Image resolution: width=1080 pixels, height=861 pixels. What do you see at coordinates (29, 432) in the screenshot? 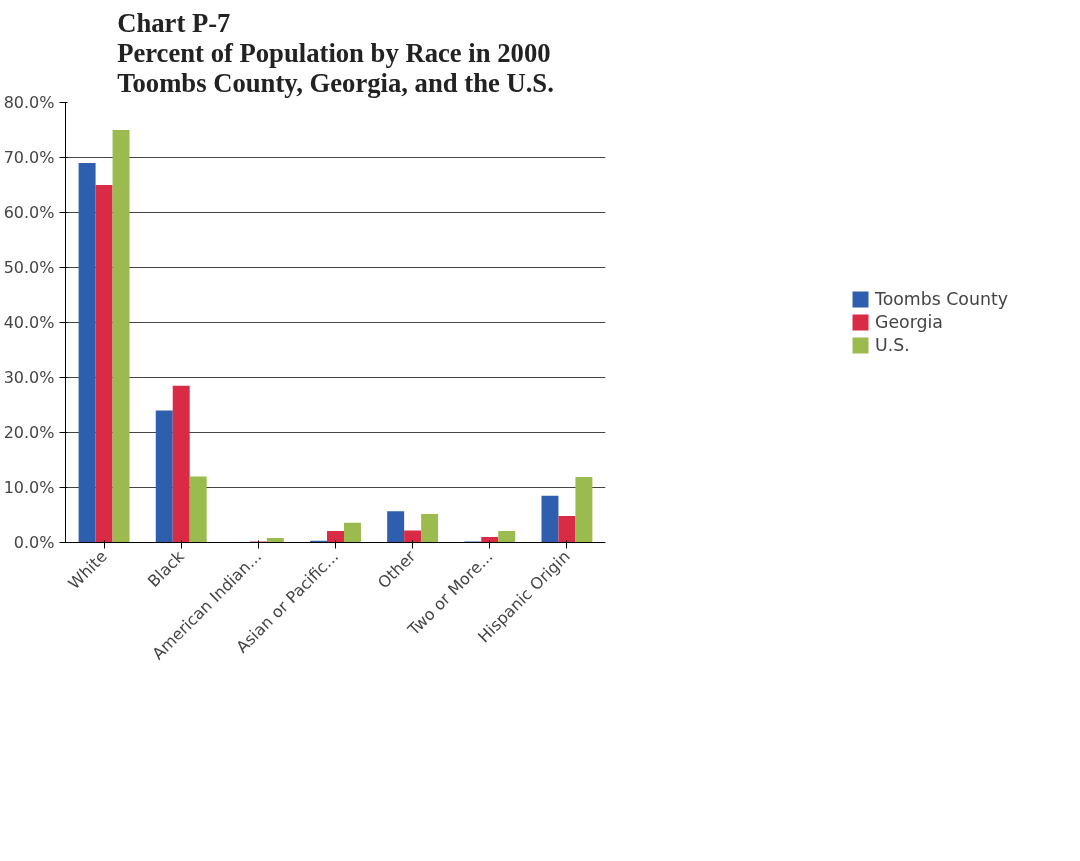
I see `y-tick-label: 20.0%` at bounding box center [29, 432].